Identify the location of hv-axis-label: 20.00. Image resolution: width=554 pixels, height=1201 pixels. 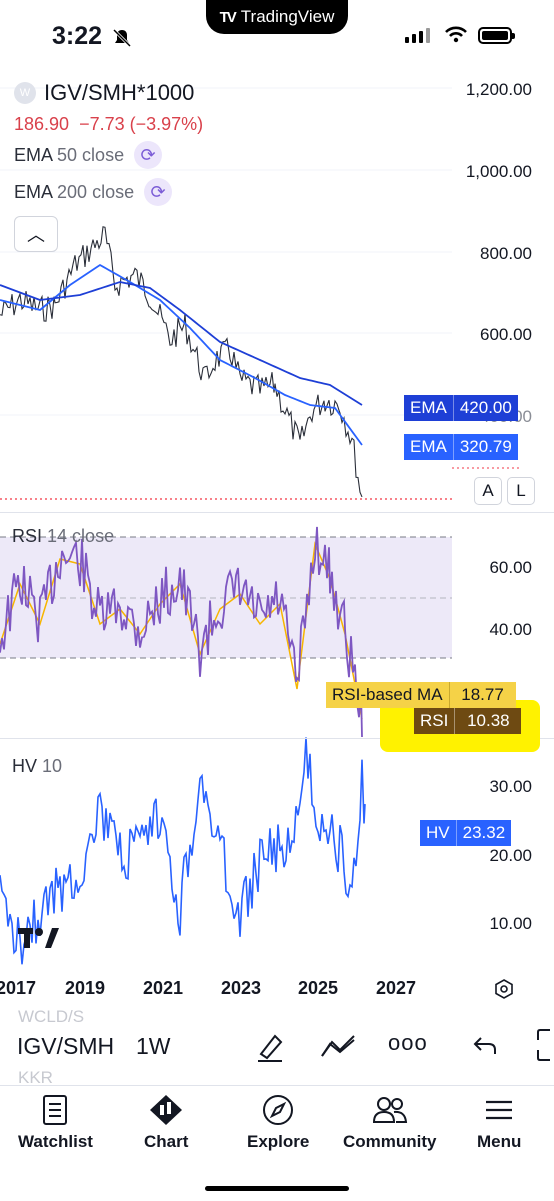
(510, 855).